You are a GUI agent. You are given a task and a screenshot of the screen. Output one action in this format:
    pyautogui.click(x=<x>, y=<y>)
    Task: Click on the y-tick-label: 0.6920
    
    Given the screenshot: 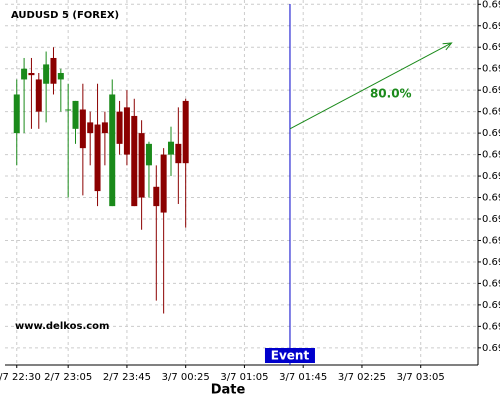 What is the action you would take?
    pyautogui.click(x=491, y=176)
    